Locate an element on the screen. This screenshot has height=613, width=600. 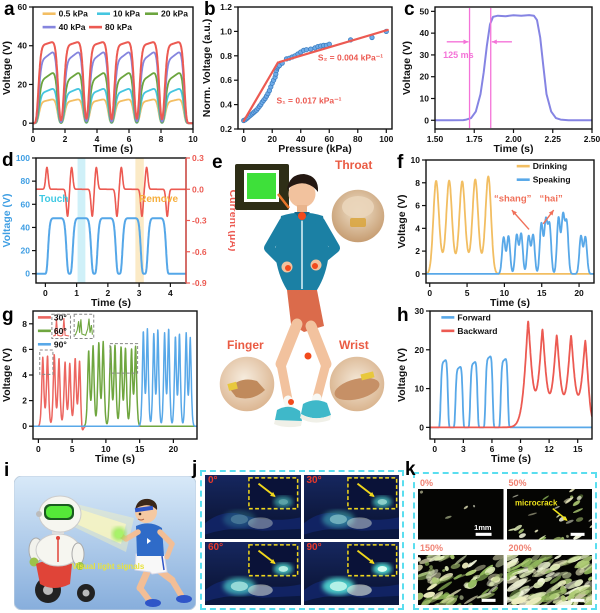
strain-label: 150% is located at coordinates (432, 548).